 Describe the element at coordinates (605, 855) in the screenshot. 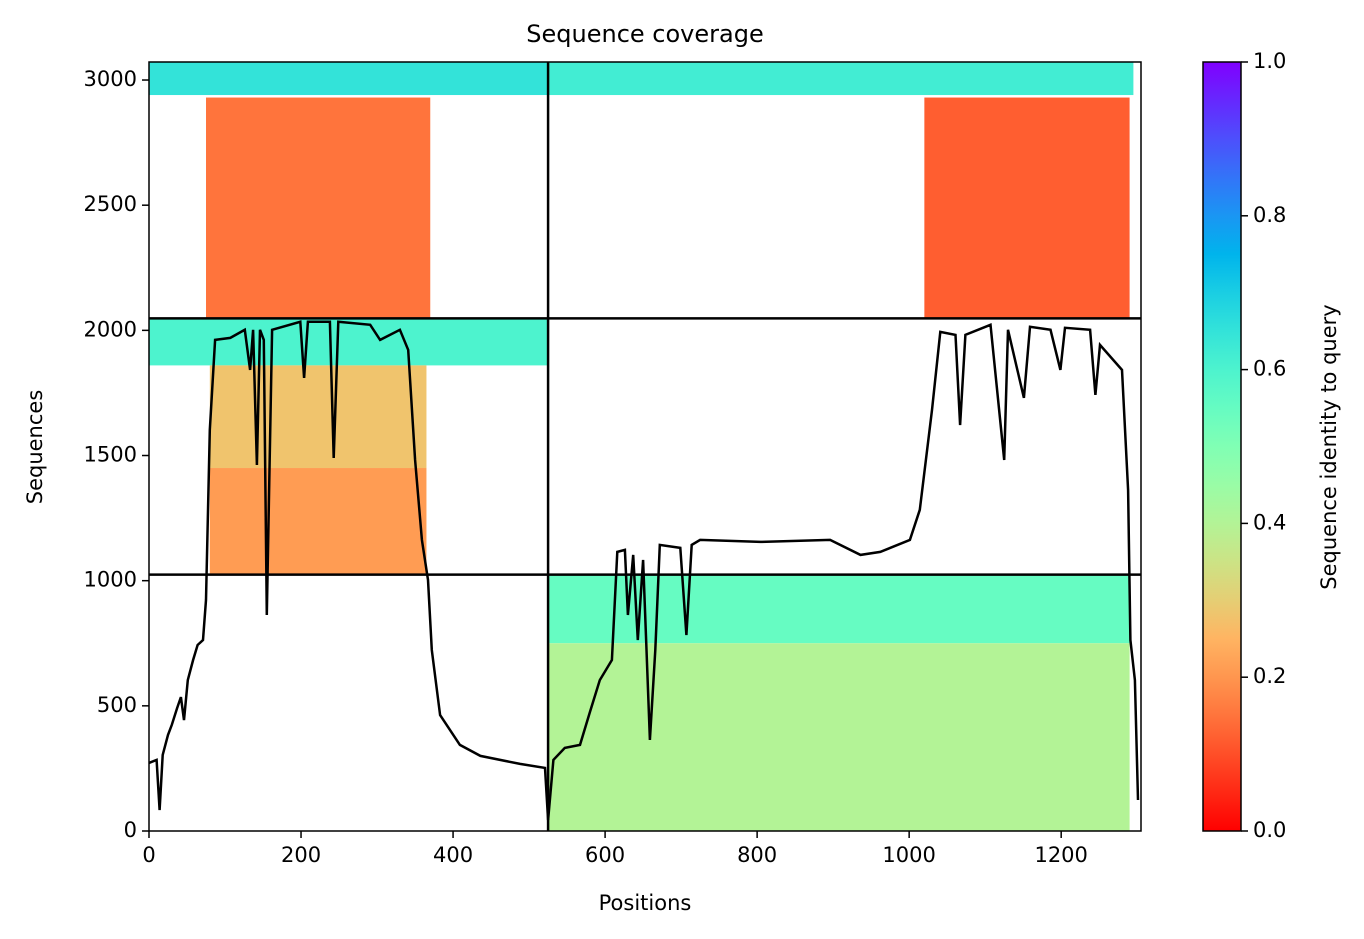

I see `x-tick-label: 600` at that location.